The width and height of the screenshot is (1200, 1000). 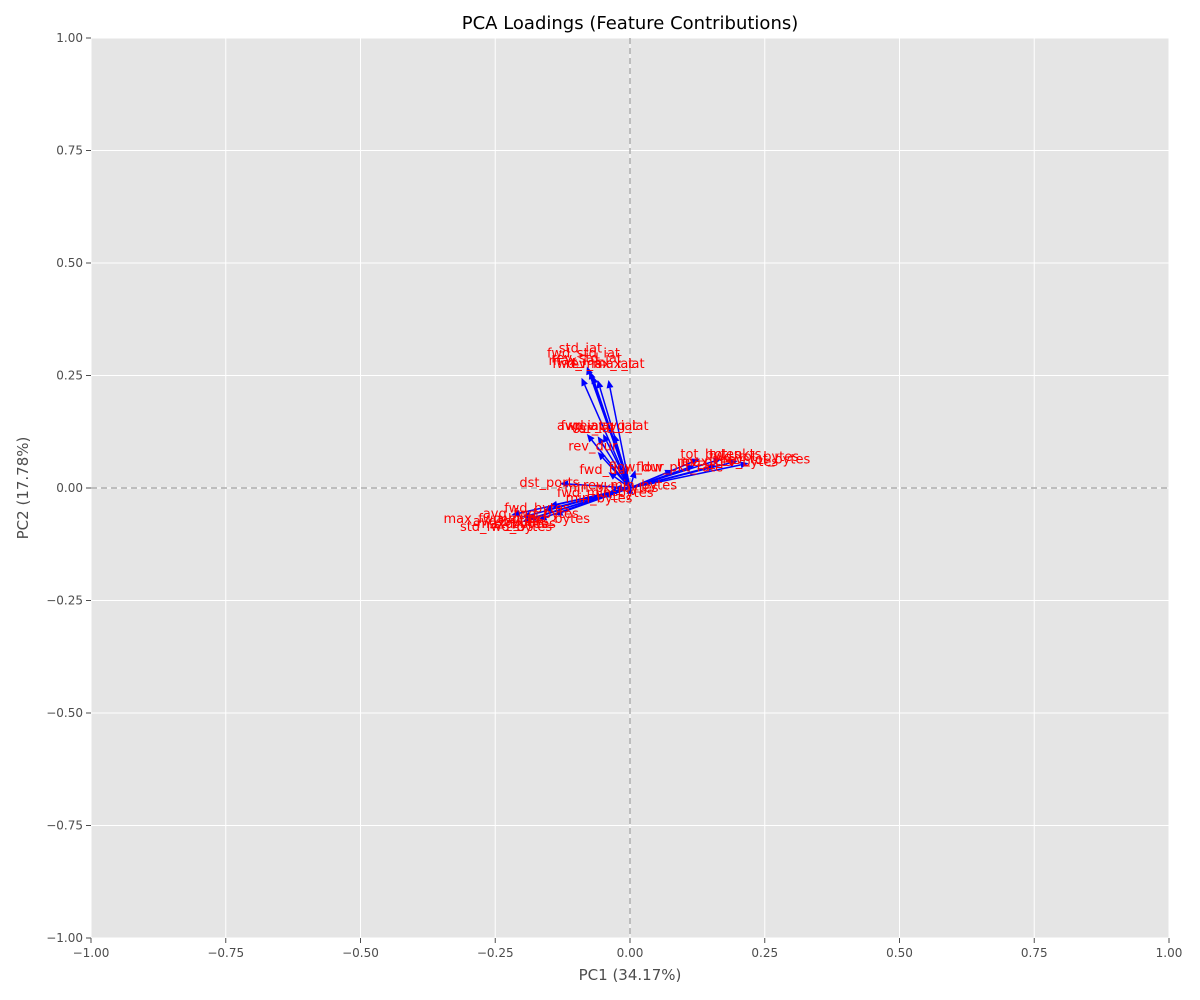 I want to click on loading-label: max_iat, so click(x=574, y=361).